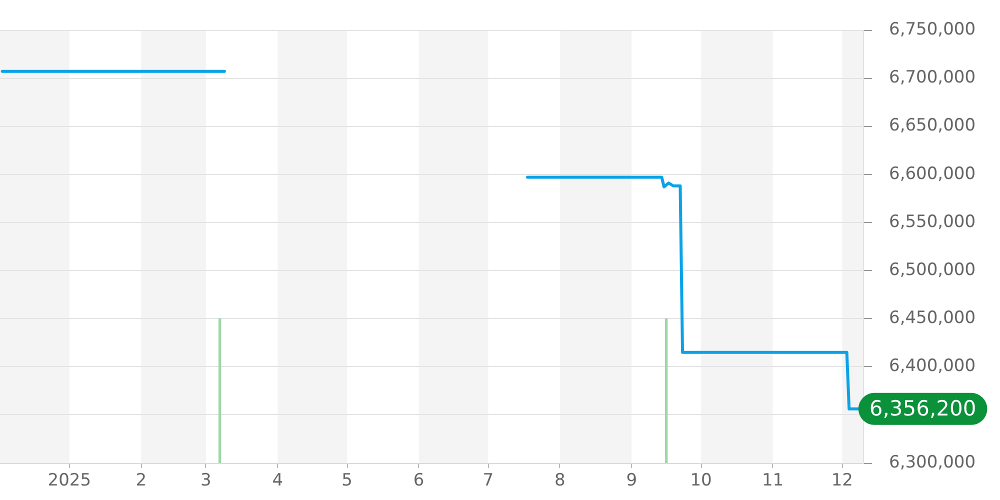  What do you see at coordinates (932, 126) in the screenshot?
I see `y-tick-label: 6,650,000` at bounding box center [932, 126].